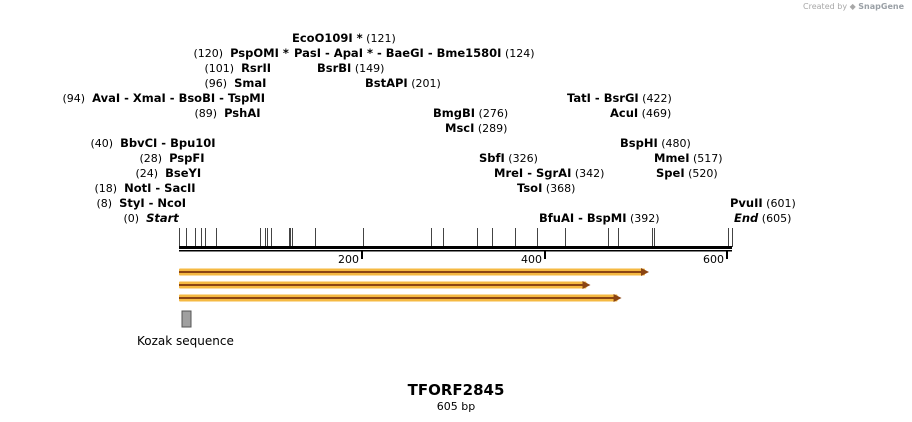 The image size is (912, 422). What do you see at coordinates (455, 251) in the screenshot?
I see `sequence-backbone-lower` at bounding box center [455, 251].